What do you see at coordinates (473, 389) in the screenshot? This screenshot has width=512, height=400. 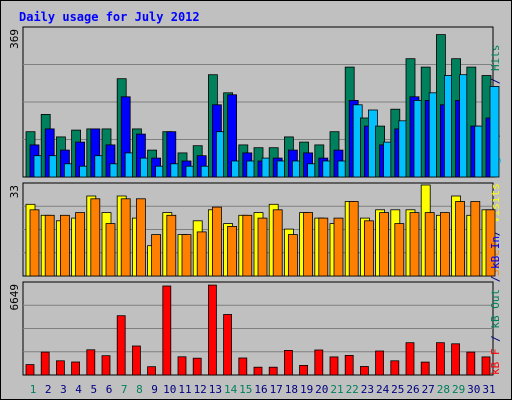 I see `x-tick-label-day-30: 30` at bounding box center [473, 389].